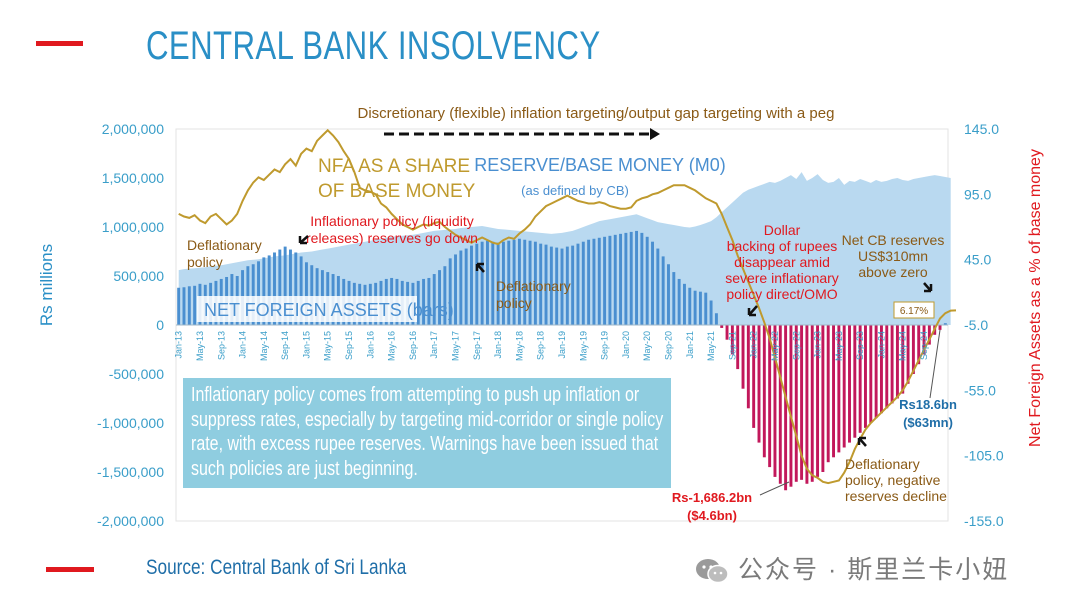 The width and height of the screenshot is (1080, 609). I want to click on y-tick-label: 0, so click(160, 325).